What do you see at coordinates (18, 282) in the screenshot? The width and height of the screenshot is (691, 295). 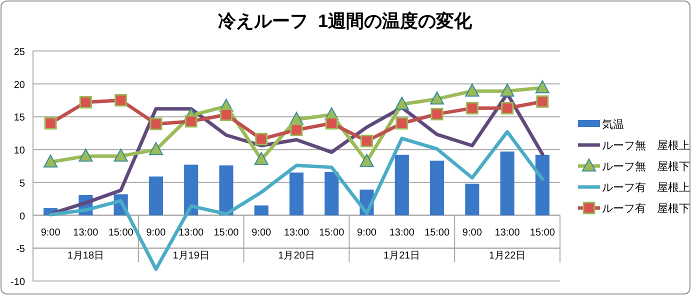 I see `y-tick-label: -10` at bounding box center [18, 282].